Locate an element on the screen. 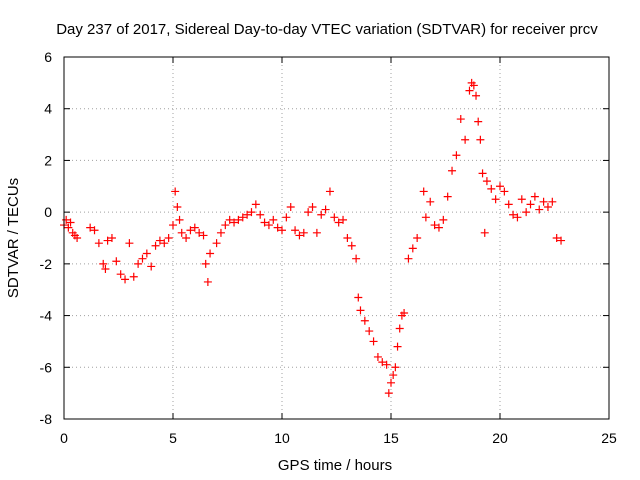 This screenshot has height=480, width=640. x-tick-label: 10 is located at coordinates (282, 438).